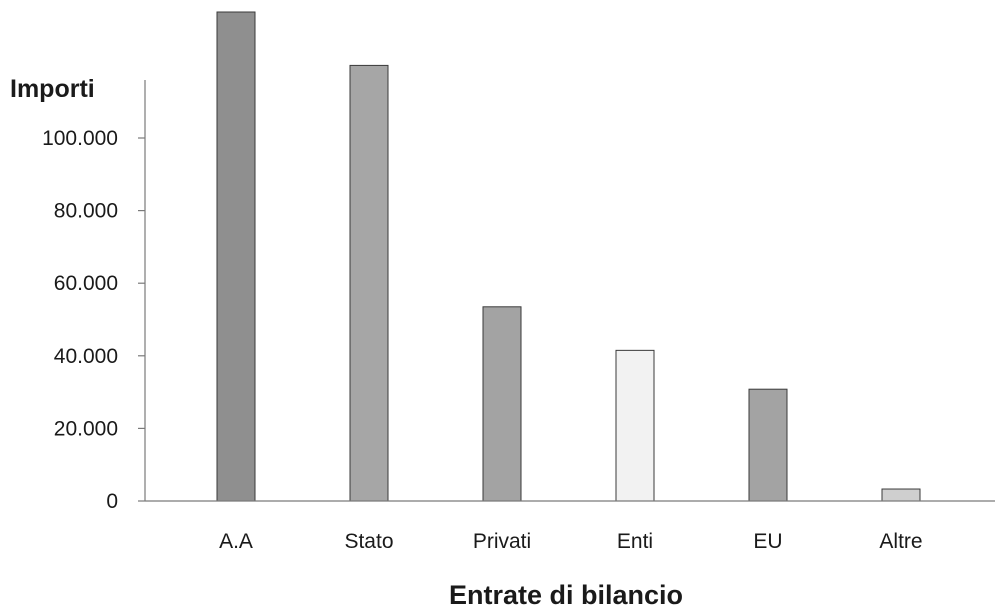  I want to click on y-axis-ticks: 0 20.000 40.000 60.000 80.000 100.000, so click(93, 320).